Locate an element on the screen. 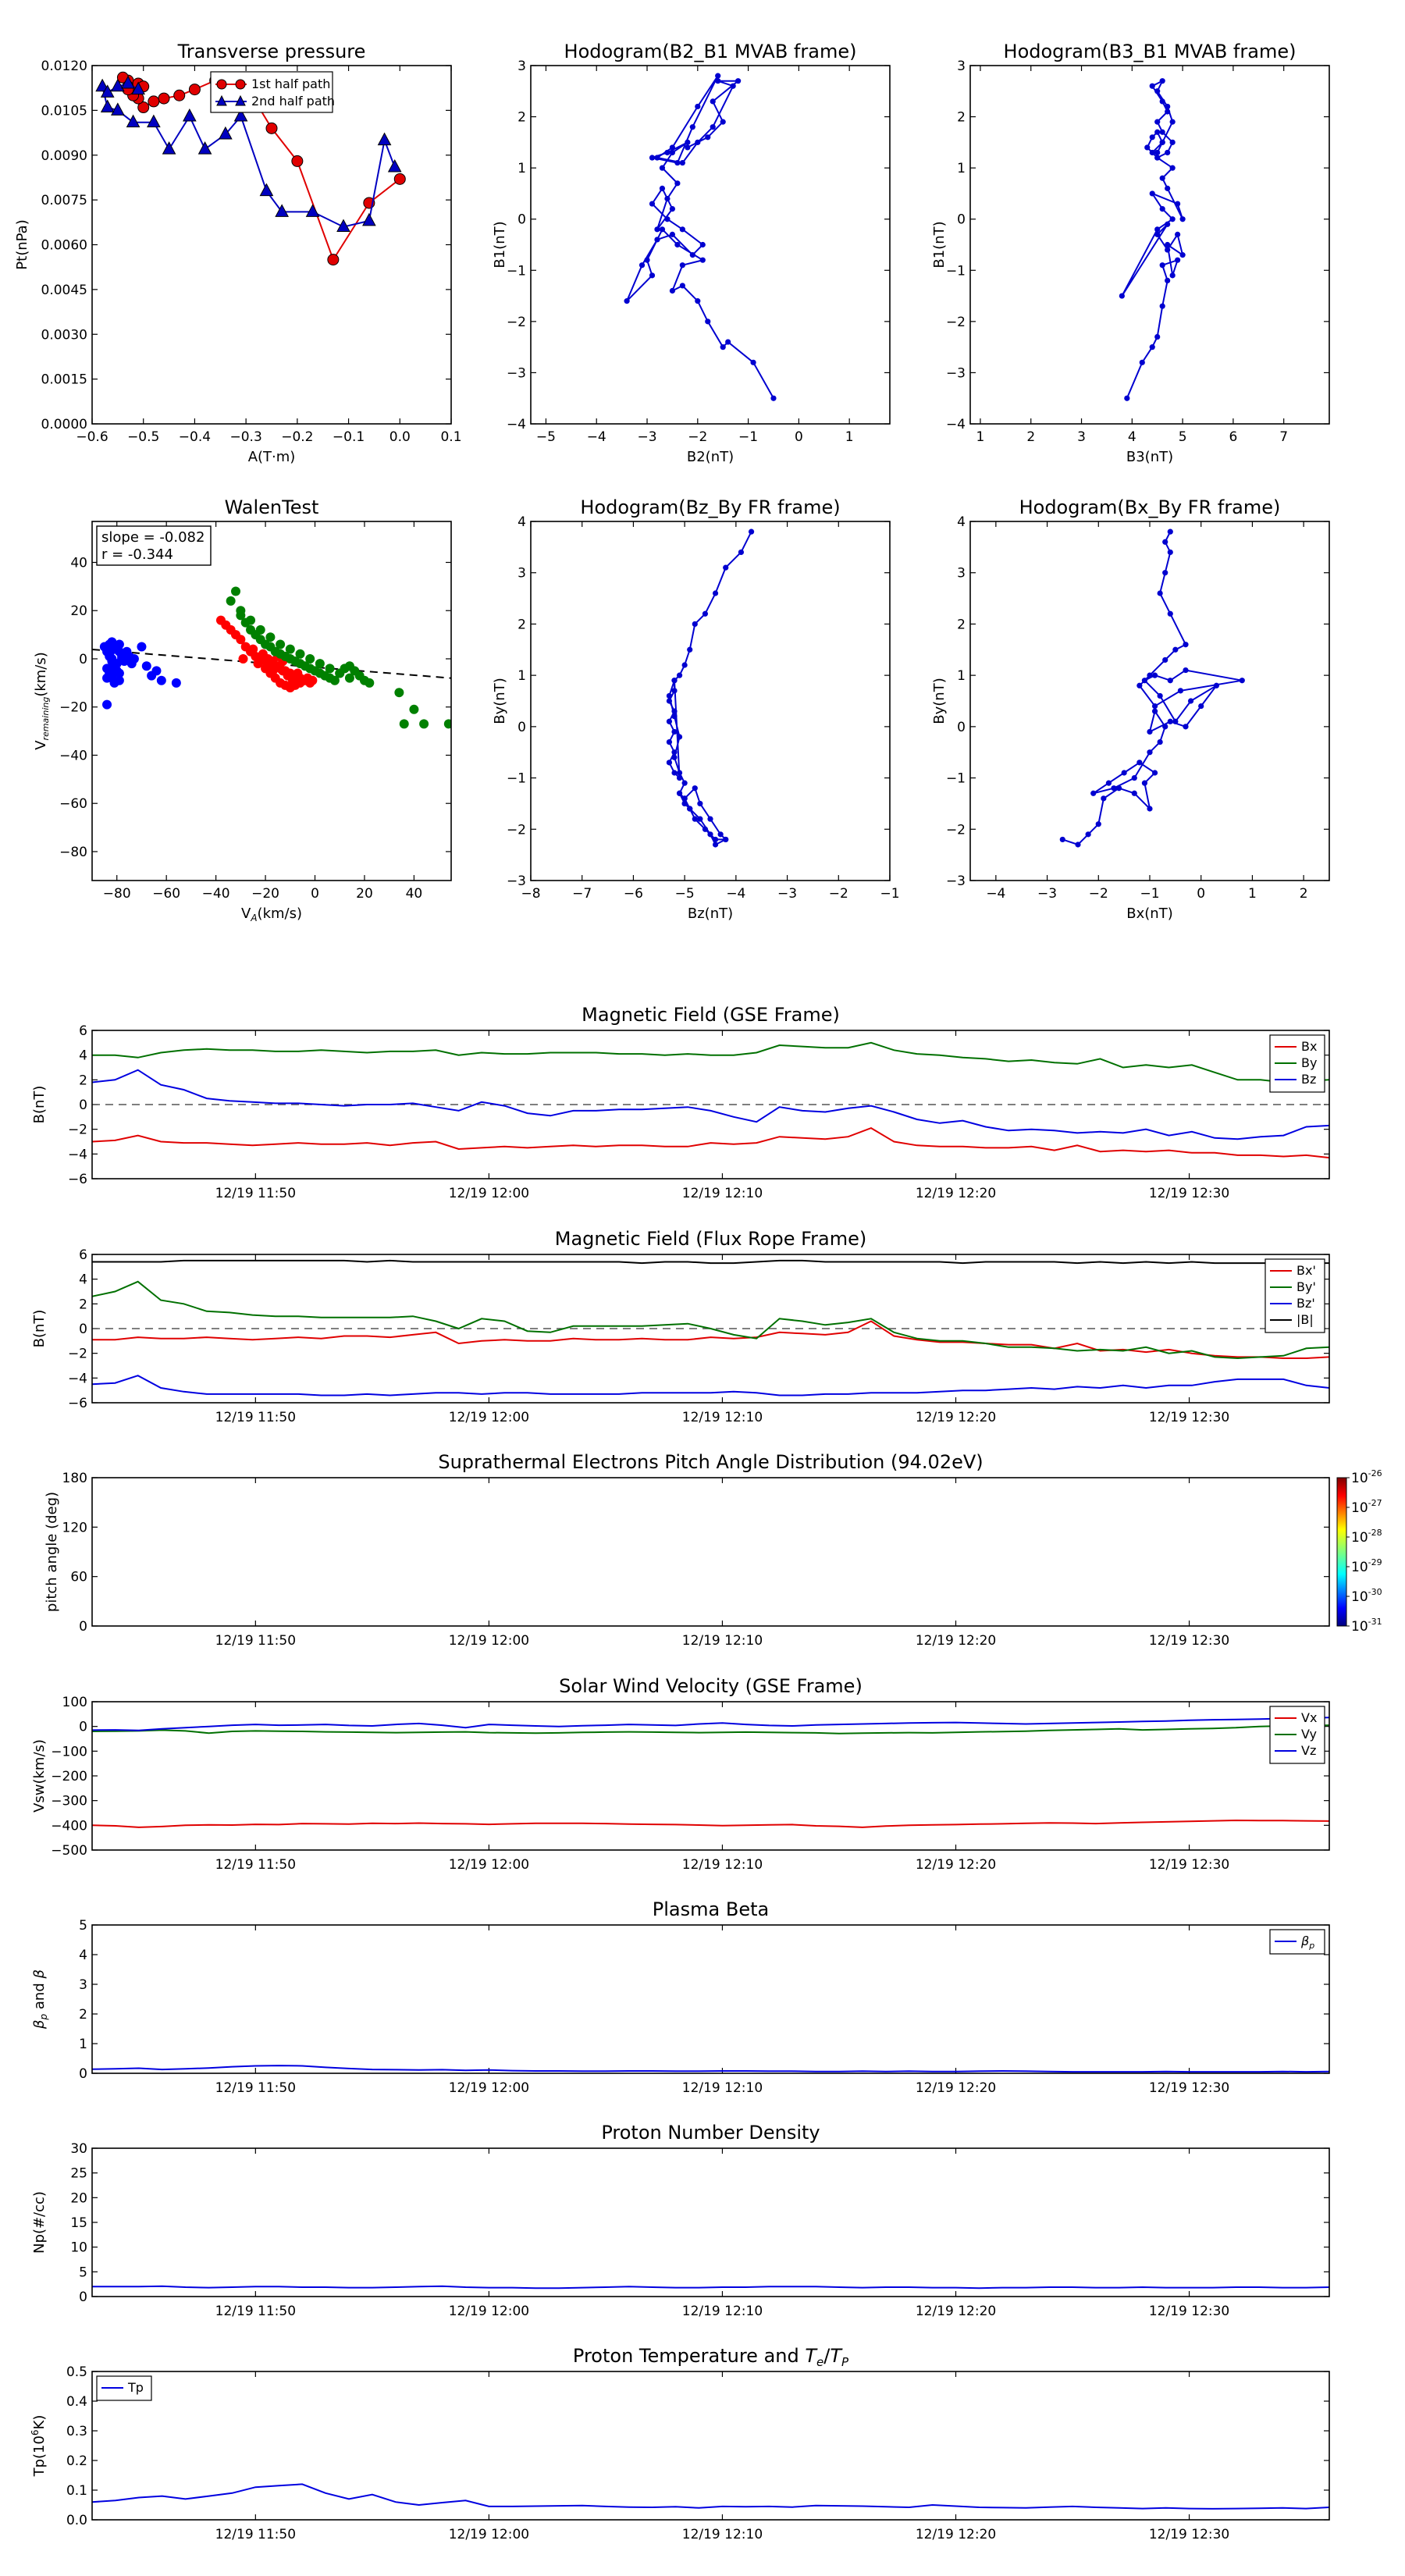 The height and width of the screenshot is (2576, 1405). h3-marks is located at coordinates (711, 688).